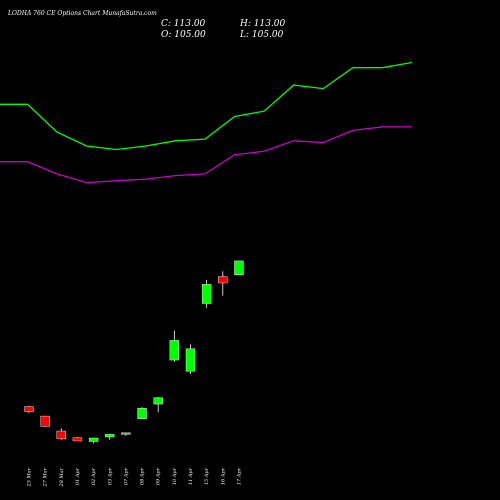  I want to click on low-readout: L: 105.00, so click(261, 35).